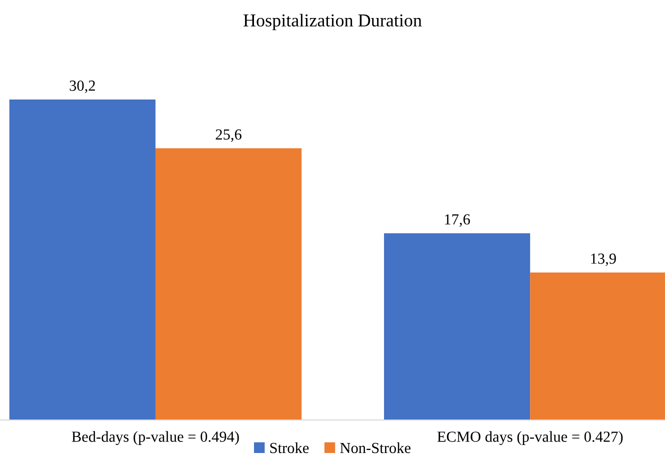  What do you see at coordinates (457, 220) in the screenshot?
I see `data-label: 17,6` at bounding box center [457, 220].